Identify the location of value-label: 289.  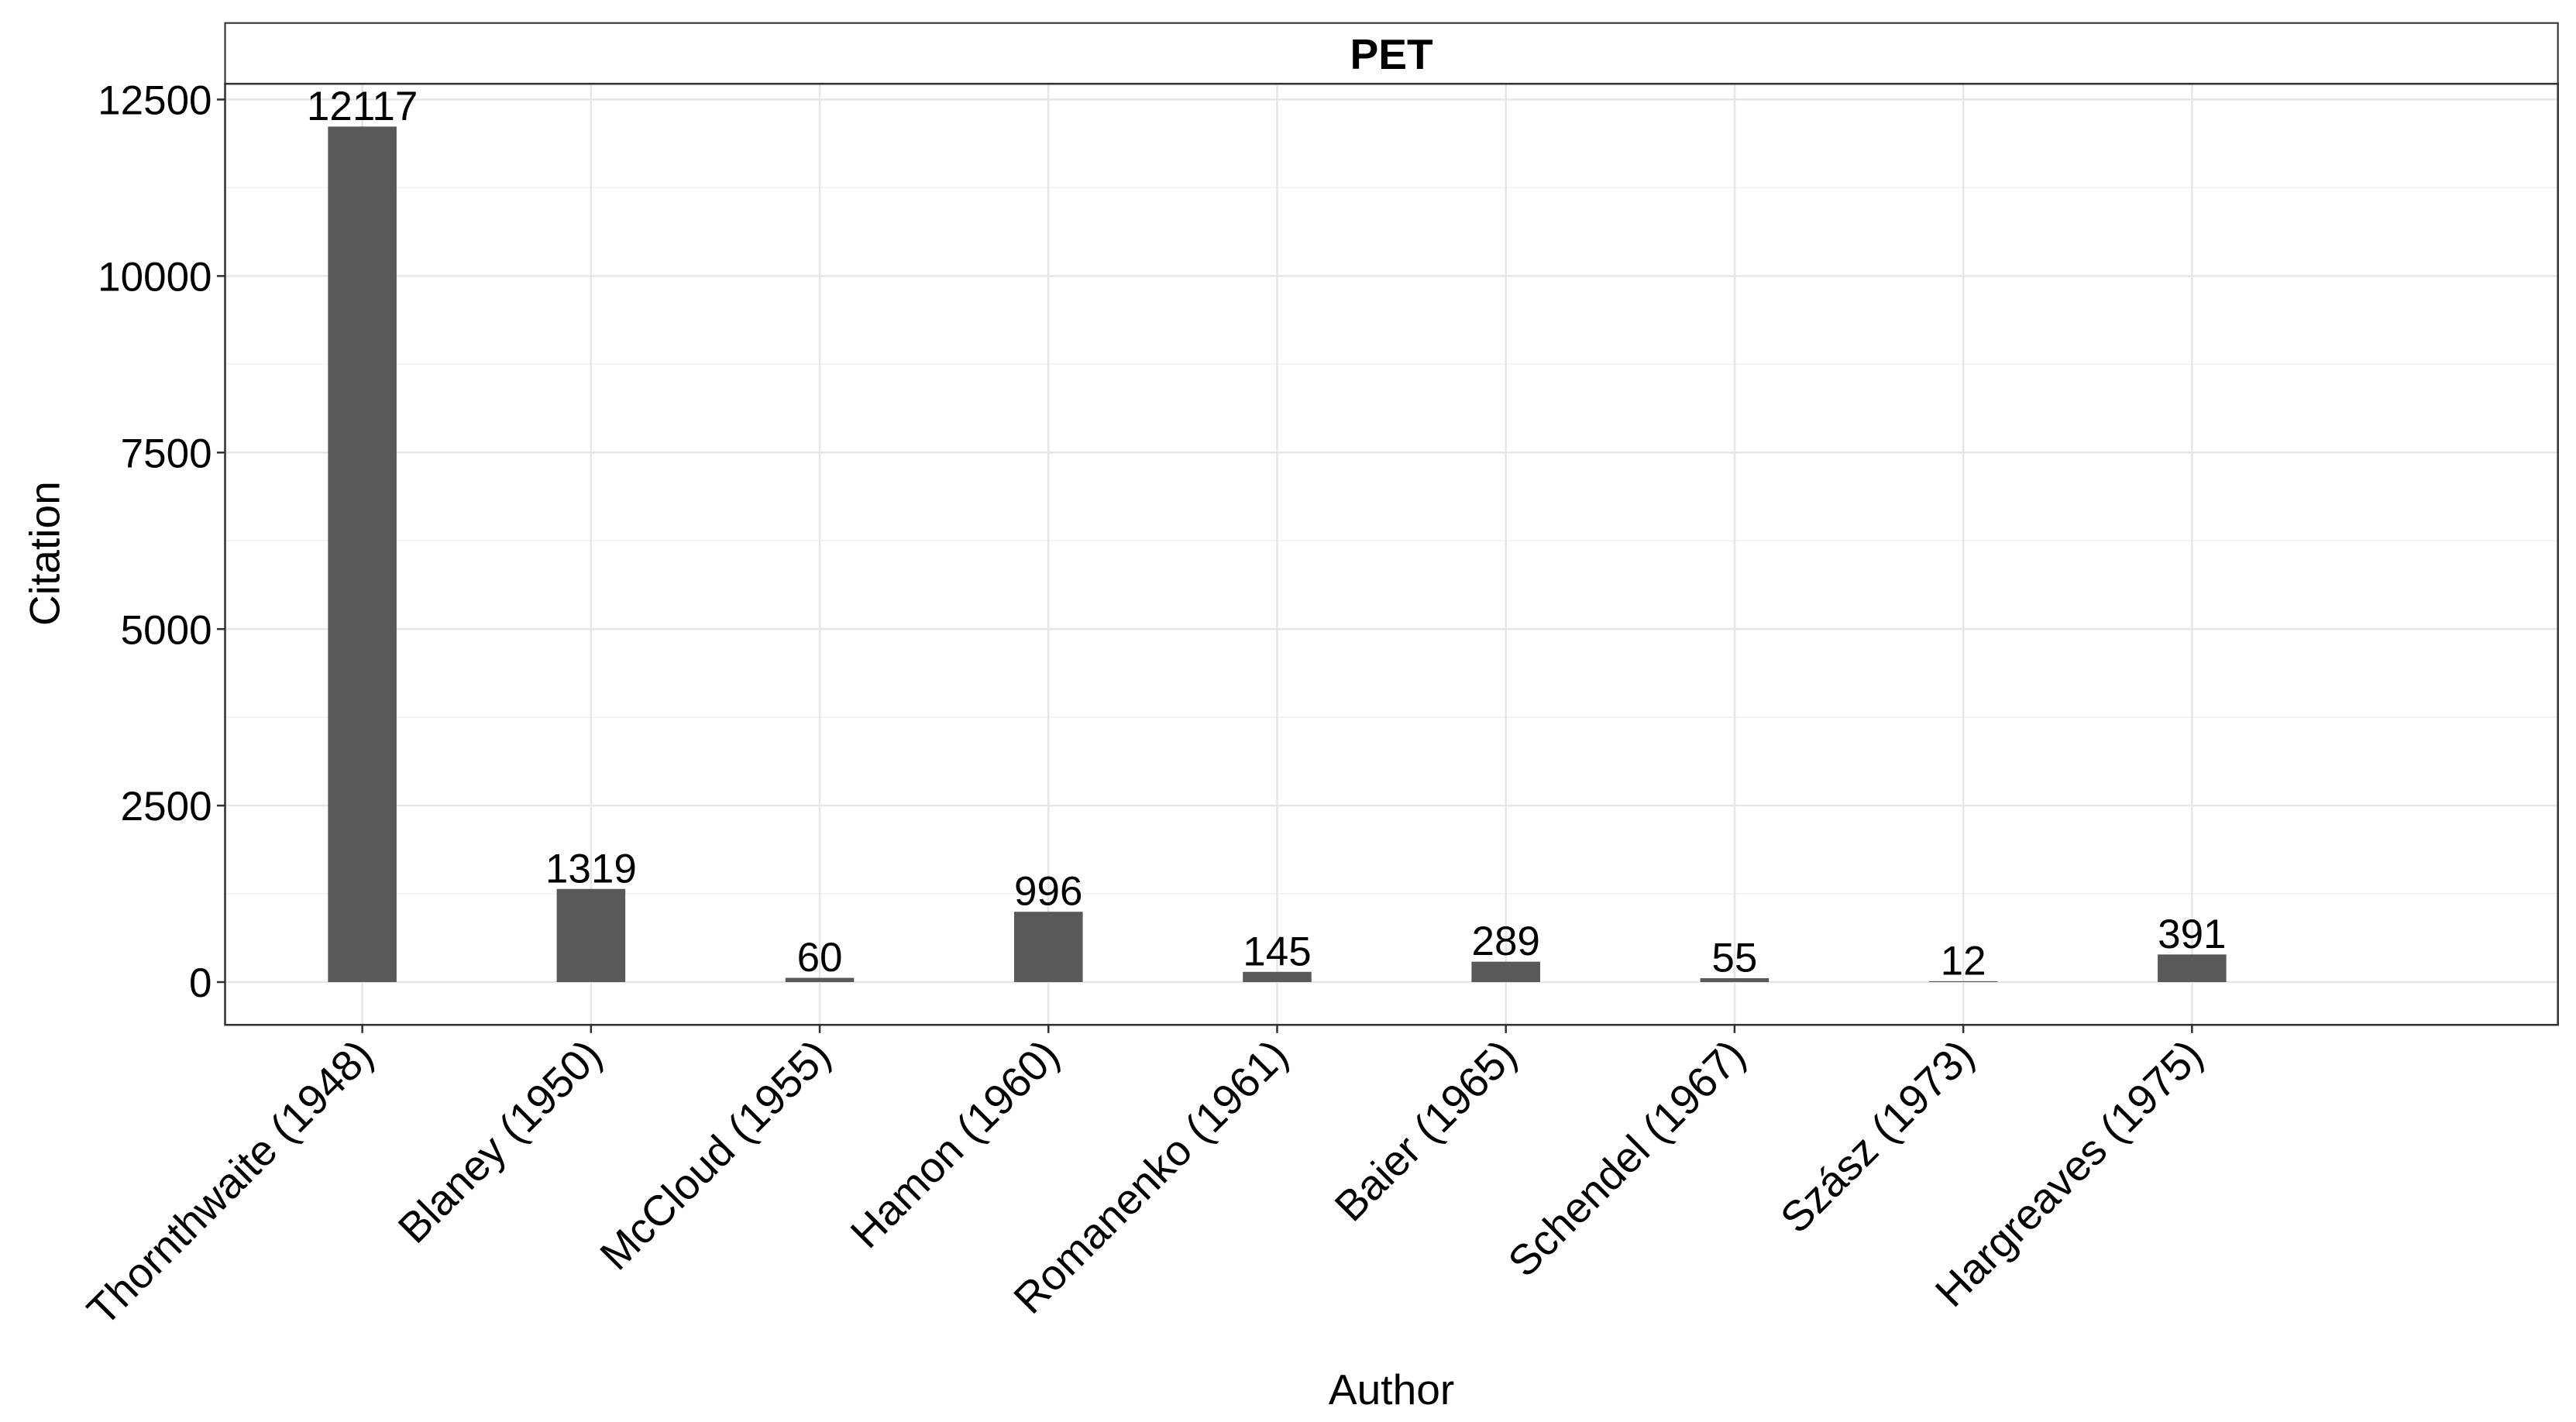
(1505, 941).